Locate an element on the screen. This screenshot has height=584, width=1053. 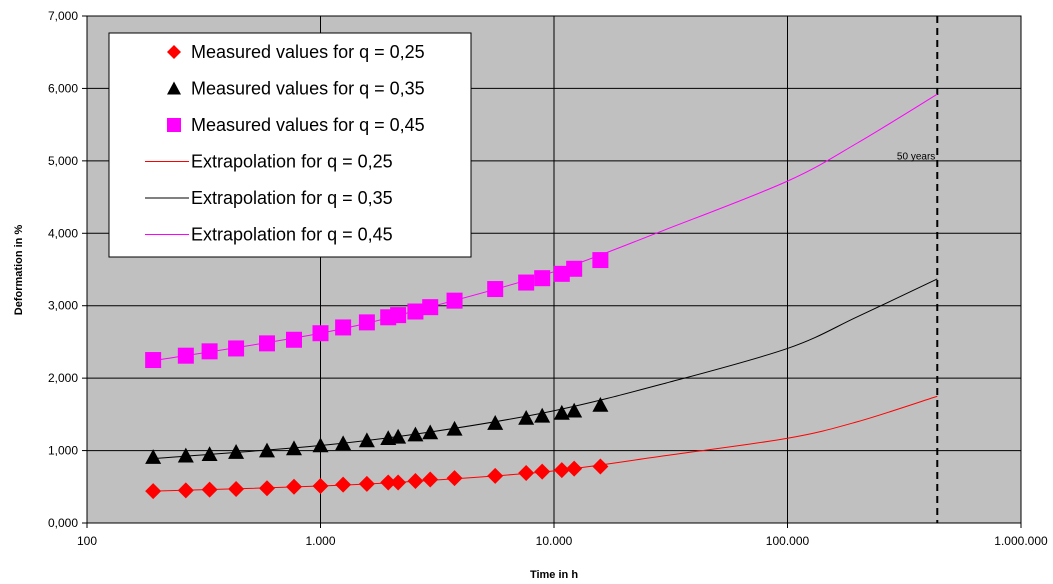
legend-entry-label: Extrapolation for q = 0,45 is located at coordinates (292, 235).